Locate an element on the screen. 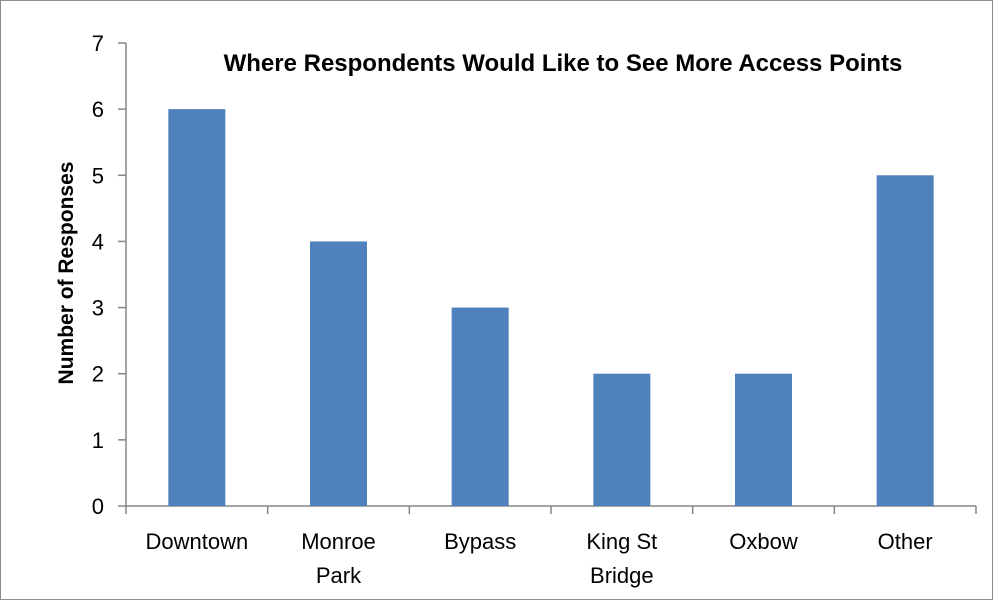 The width and height of the screenshot is (996, 603). x-category-label: King St Bridge is located at coordinates (621, 558).